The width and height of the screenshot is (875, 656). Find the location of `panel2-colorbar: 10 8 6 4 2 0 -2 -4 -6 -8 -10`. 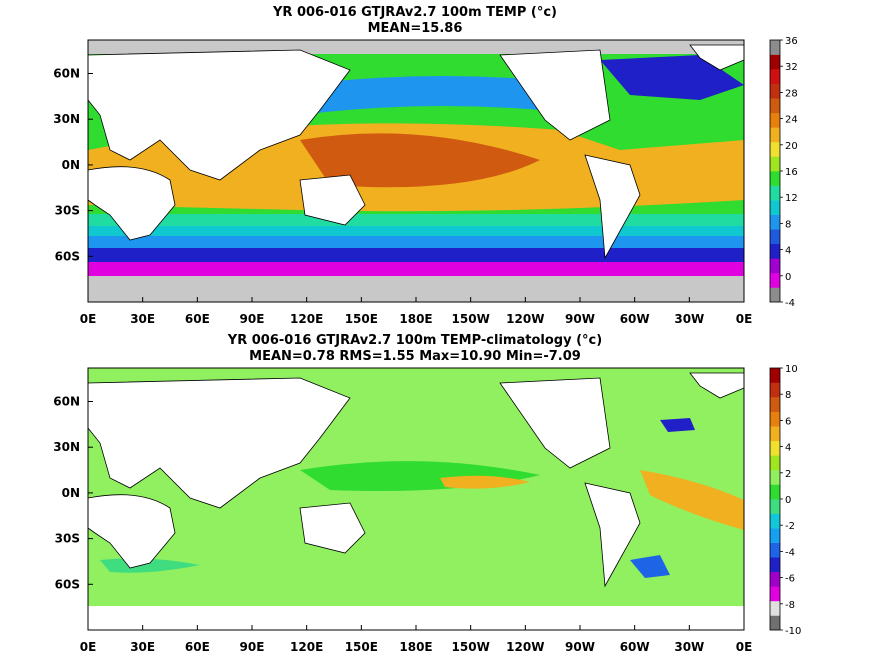

panel2-colorbar: 10 8 6 4 2 0 -2 -4 -6 -8 -10 is located at coordinates (785, 500).